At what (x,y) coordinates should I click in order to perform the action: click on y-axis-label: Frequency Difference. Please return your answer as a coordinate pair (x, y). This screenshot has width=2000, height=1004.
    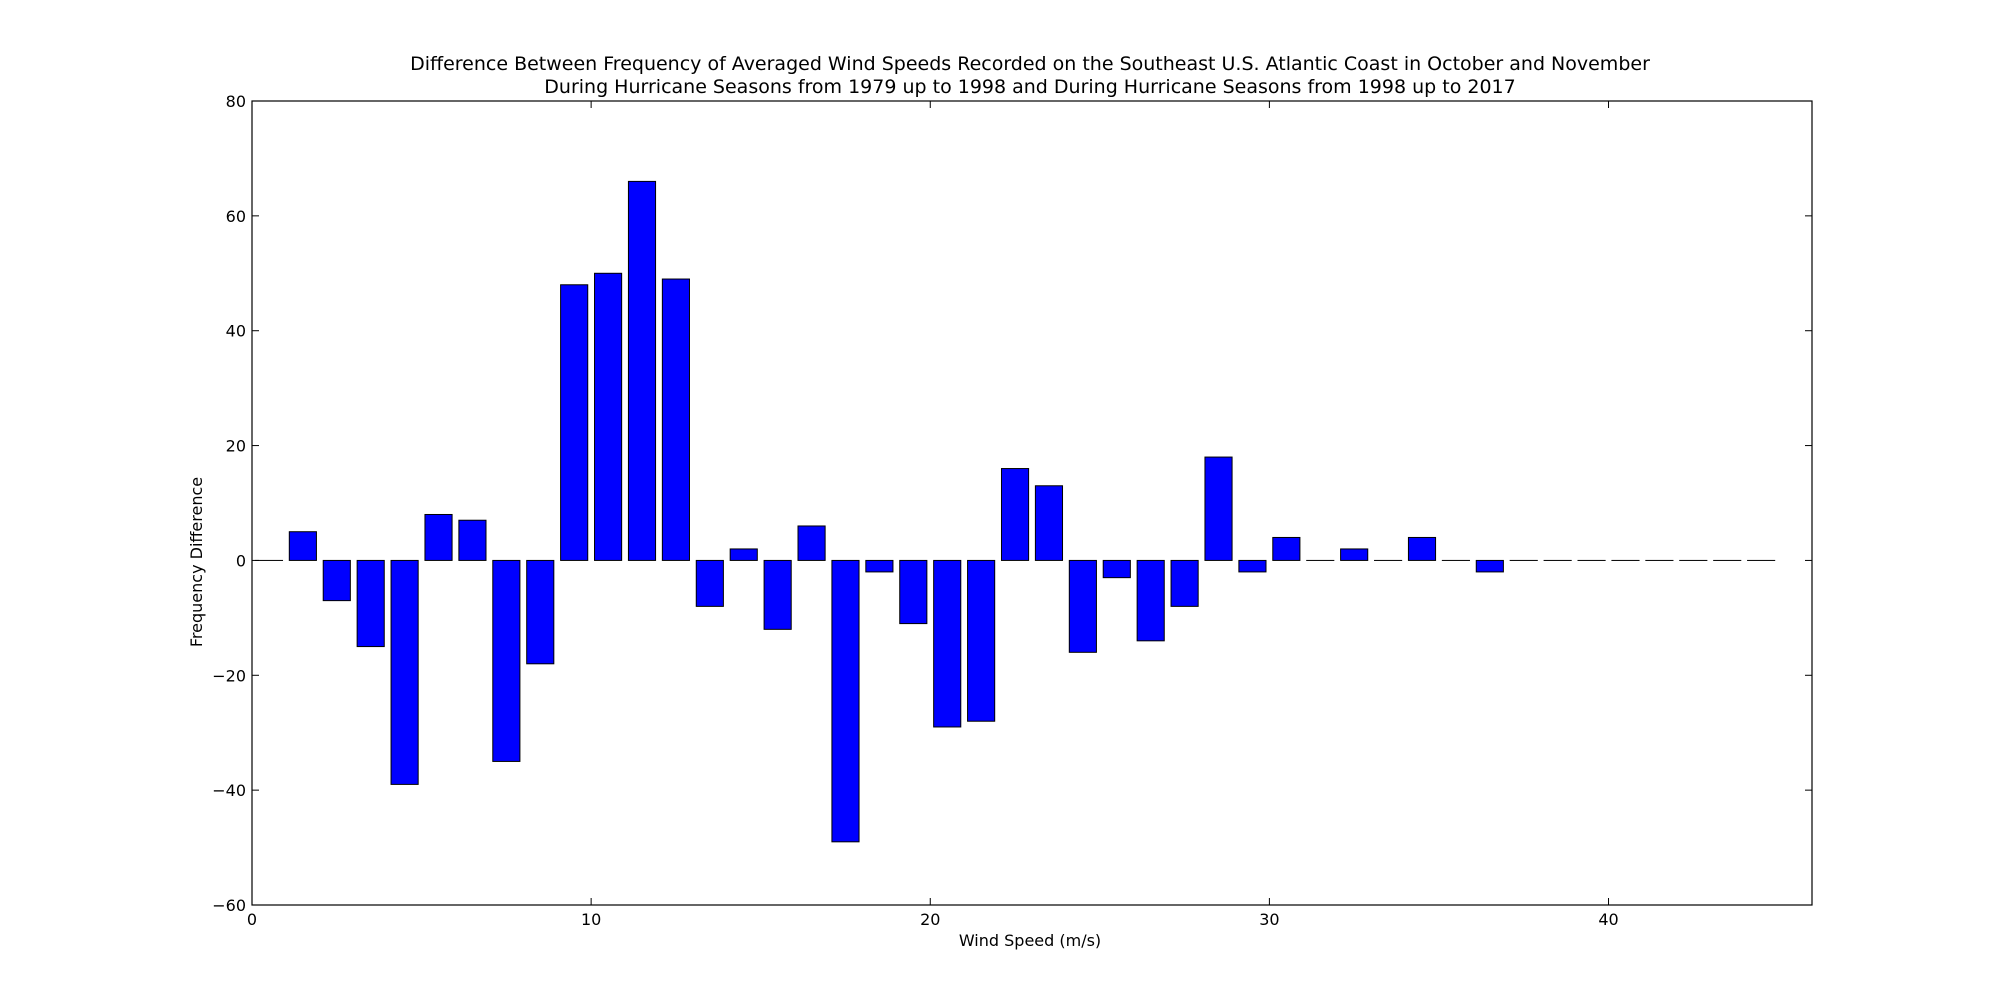
    Looking at the image, I should click on (196, 562).